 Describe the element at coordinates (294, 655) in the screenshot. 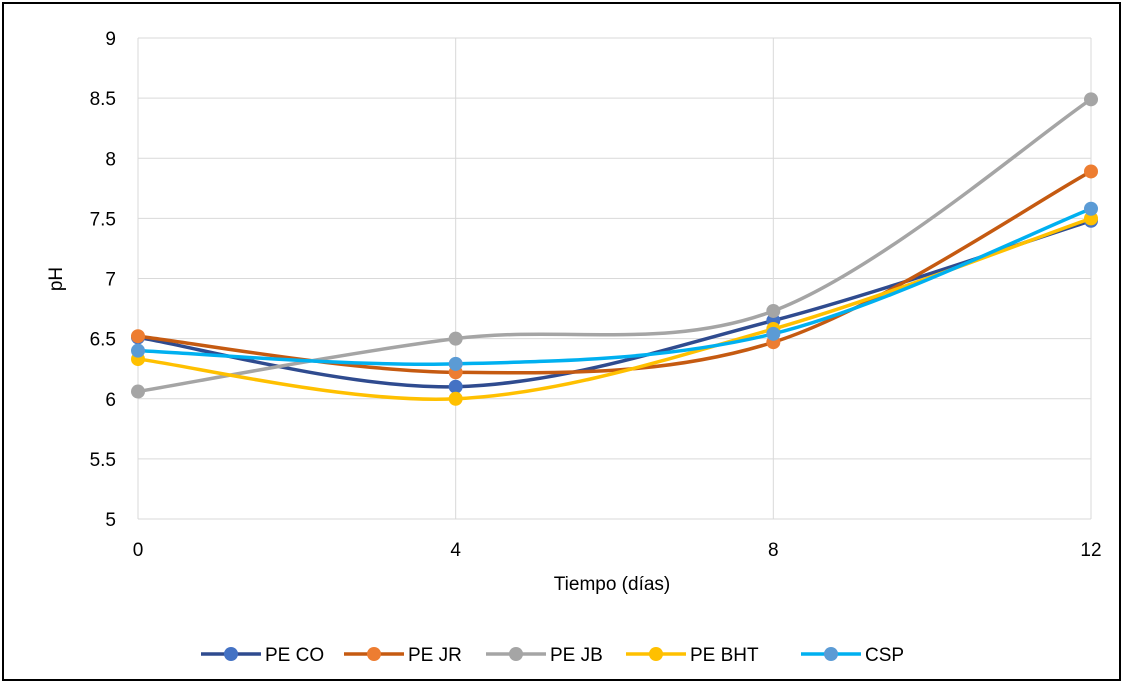

I see `legend-label: PE CO` at that location.